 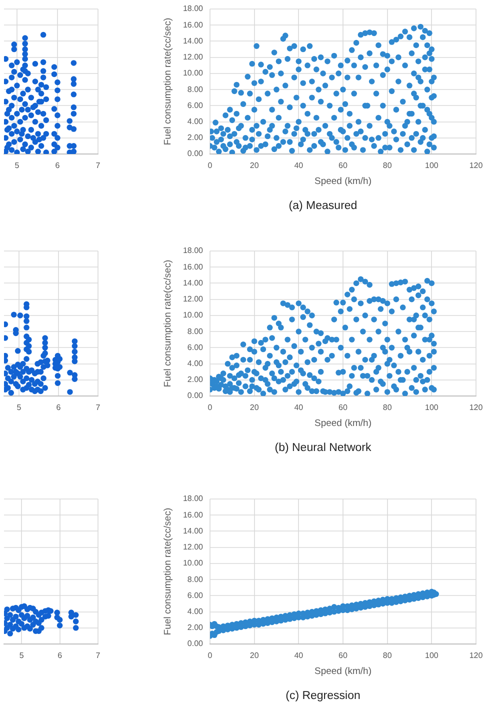 What do you see at coordinates (323, 696) in the screenshot?
I see `text: (c) Regression` at bounding box center [323, 696].